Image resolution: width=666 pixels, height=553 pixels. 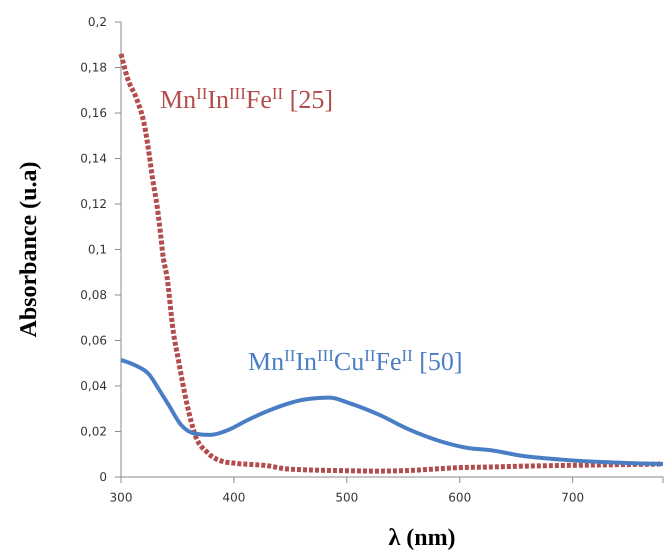 I want to click on y-tick-label: 0,04, so click(x=93, y=385).